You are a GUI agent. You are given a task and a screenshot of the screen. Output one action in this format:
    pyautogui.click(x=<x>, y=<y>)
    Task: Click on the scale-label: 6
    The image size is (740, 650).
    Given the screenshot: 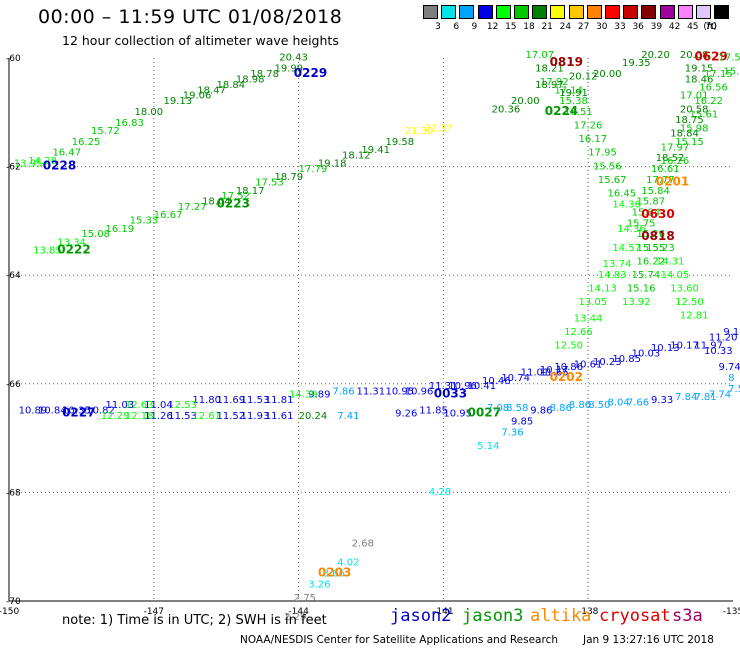 What is the action you would take?
    pyautogui.click(x=456, y=27)
    